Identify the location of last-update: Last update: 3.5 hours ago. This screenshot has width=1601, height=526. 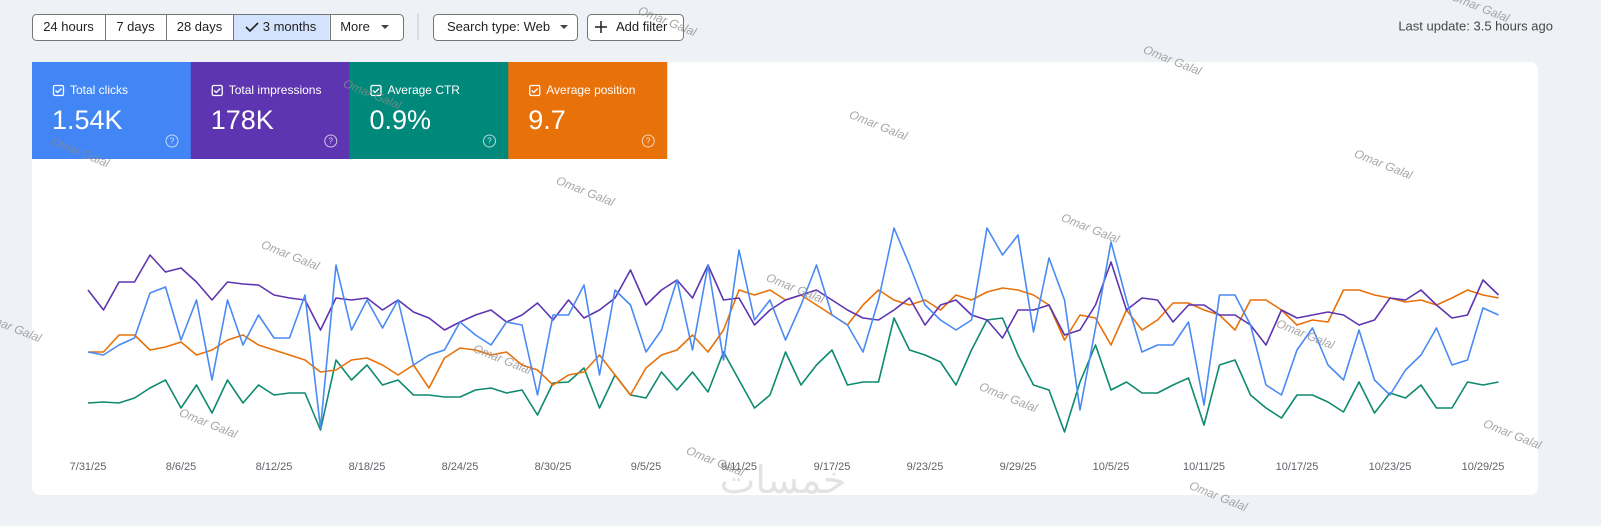
(1475, 25).